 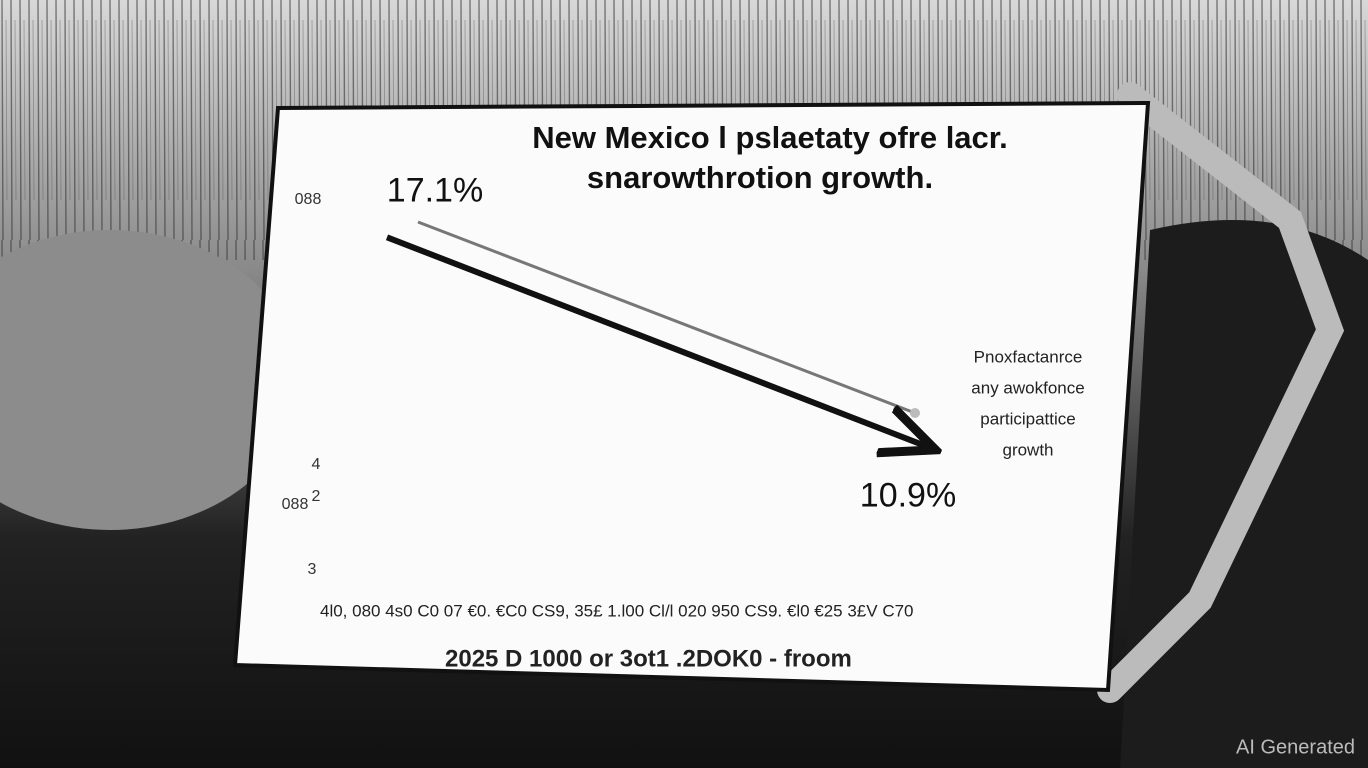 I want to click on y-side-label: 4, so click(x=316, y=464).